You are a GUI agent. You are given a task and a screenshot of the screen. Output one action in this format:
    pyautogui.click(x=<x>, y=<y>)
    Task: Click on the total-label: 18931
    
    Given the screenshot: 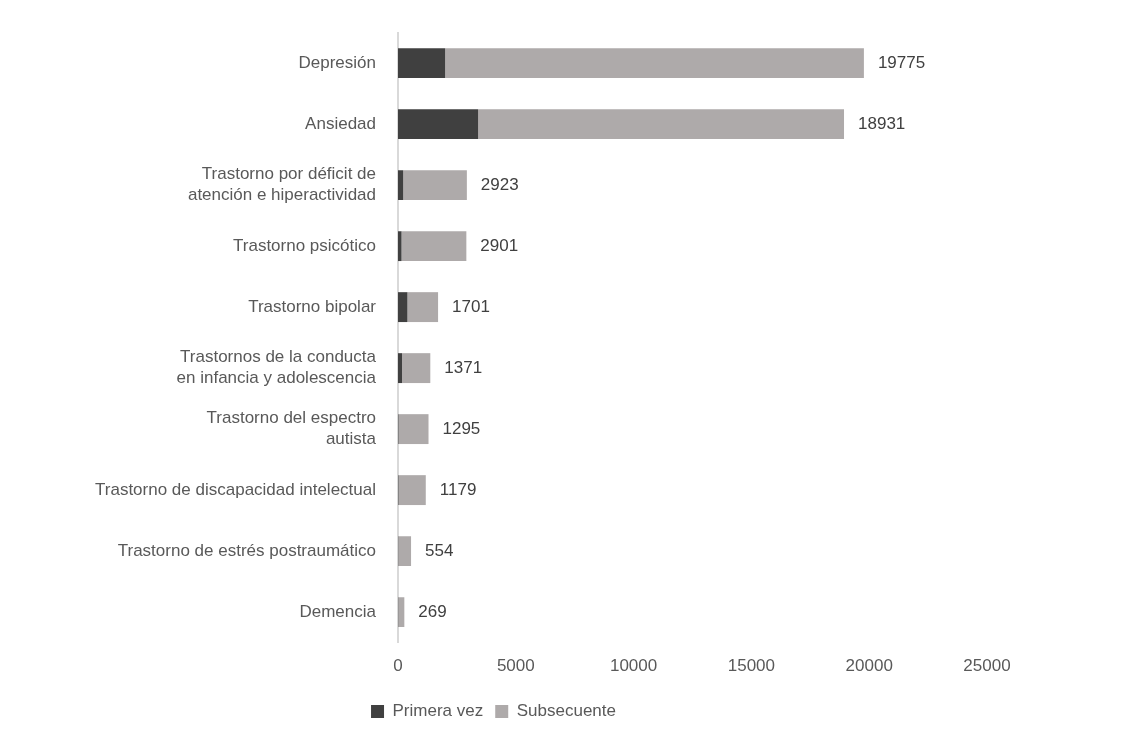 What is the action you would take?
    pyautogui.click(x=882, y=123)
    